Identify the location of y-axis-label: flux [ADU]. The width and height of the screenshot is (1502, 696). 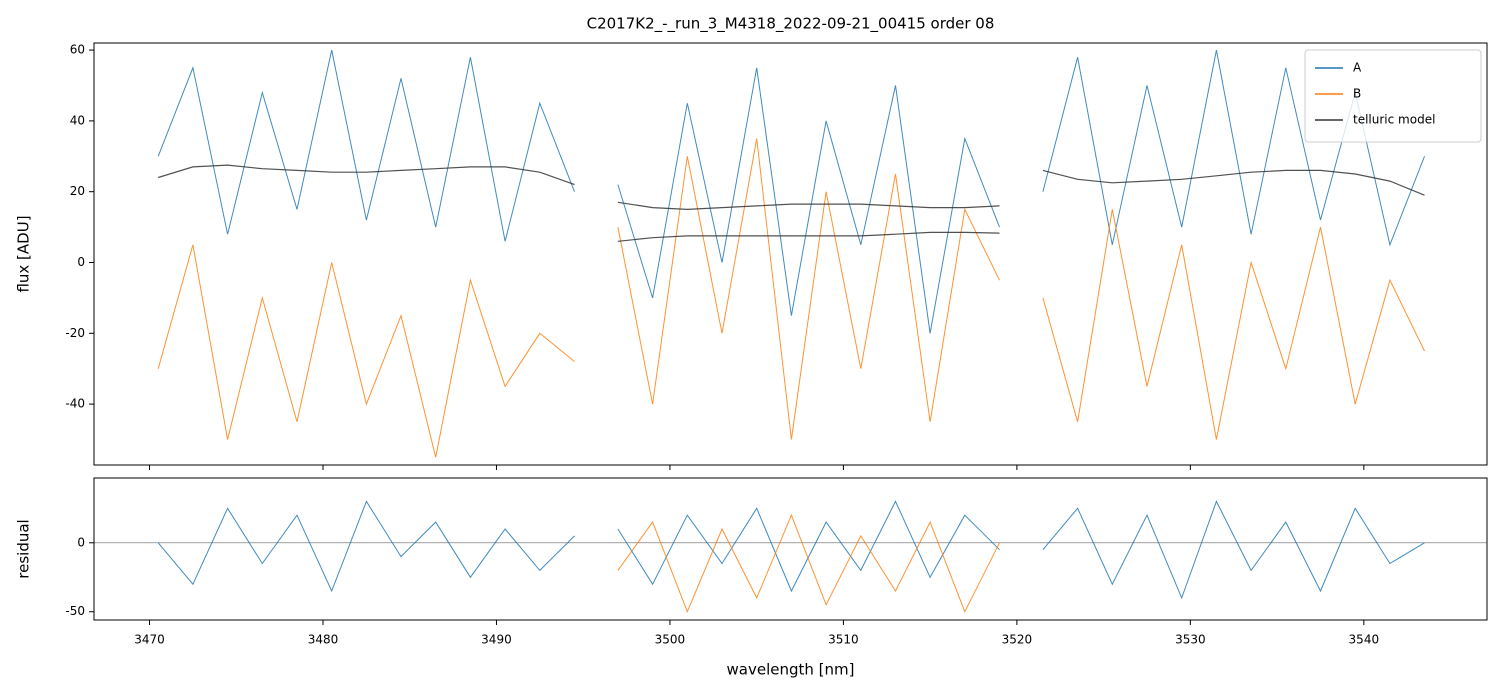
(24, 253).